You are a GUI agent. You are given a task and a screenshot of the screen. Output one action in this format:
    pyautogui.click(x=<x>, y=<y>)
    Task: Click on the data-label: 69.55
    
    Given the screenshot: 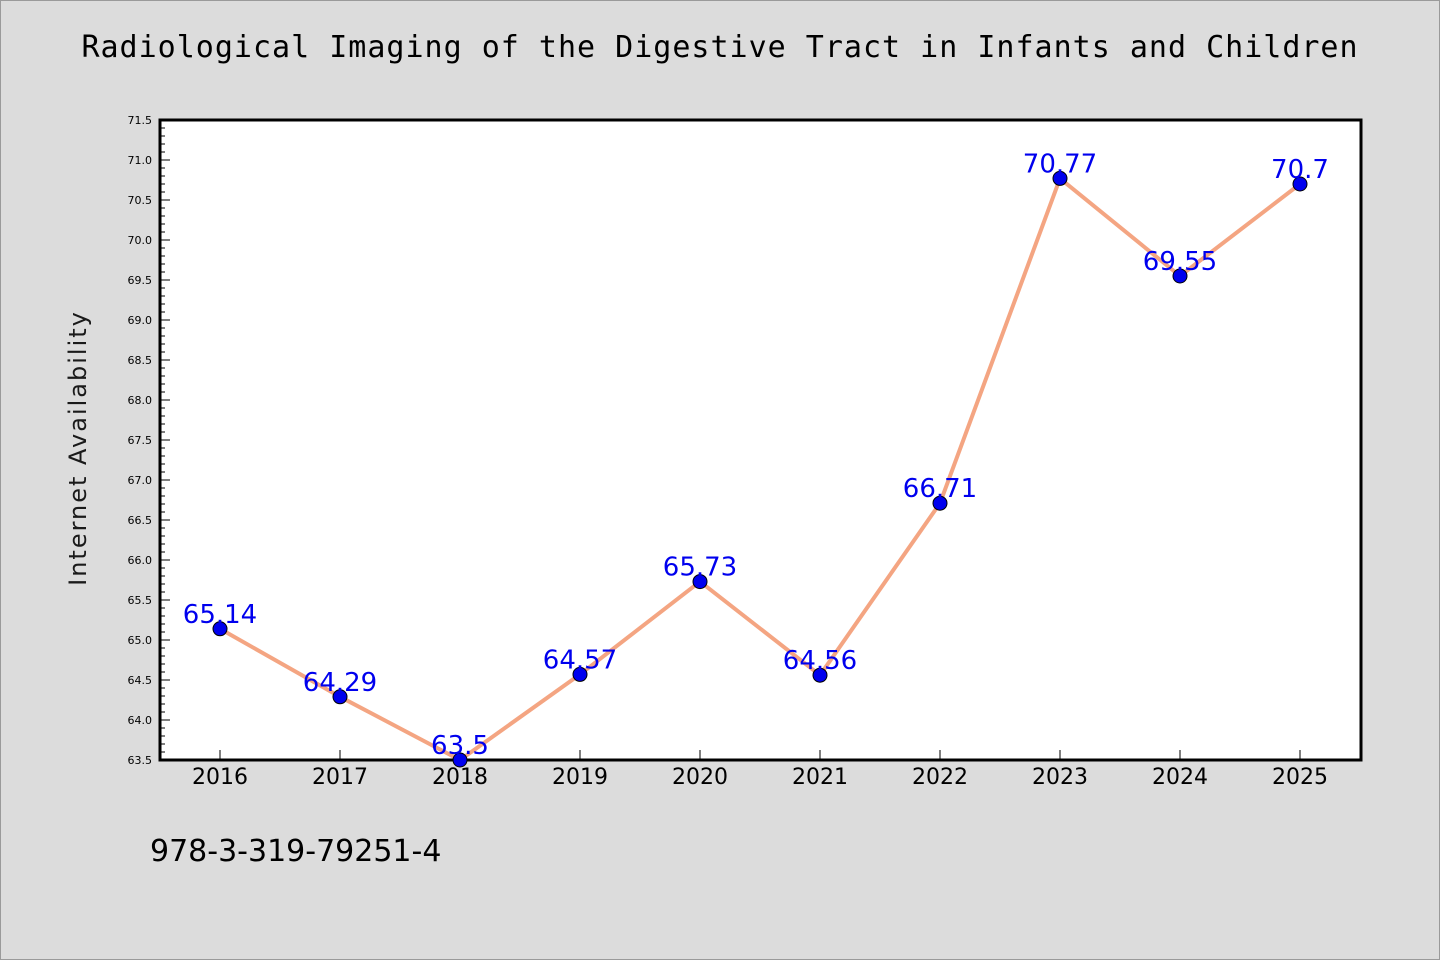 What is the action you would take?
    pyautogui.click(x=1180, y=262)
    